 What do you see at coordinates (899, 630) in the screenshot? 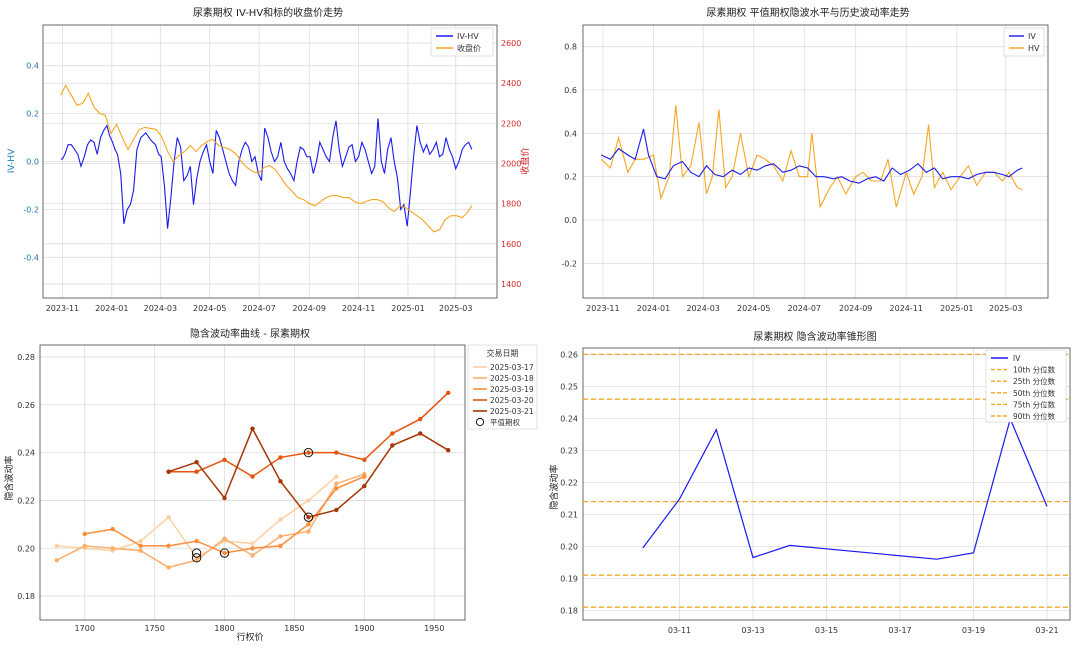
I see `x-tick-label: 03-17` at bounding box center [899, 630].